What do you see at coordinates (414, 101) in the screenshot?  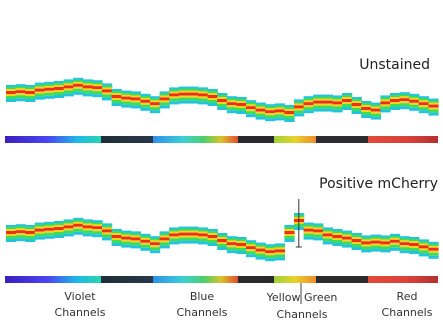 I see `trace-segment-42-trace-hot-core` at bounding box center [414, 101].